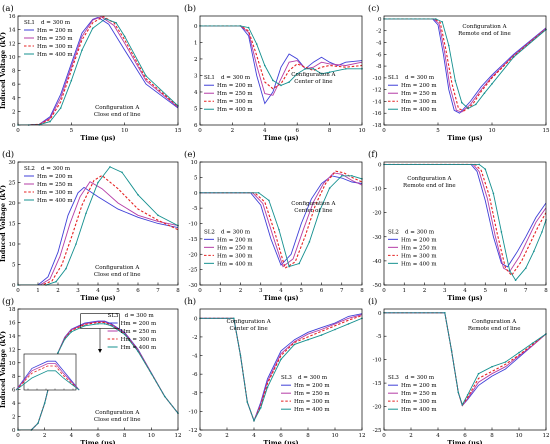 The height and width of the screenshot is (444, 550). What do you see at coordinates (47, 378) in the screenshot?
I see `inset-series-line` at bounding box center [47, 378].